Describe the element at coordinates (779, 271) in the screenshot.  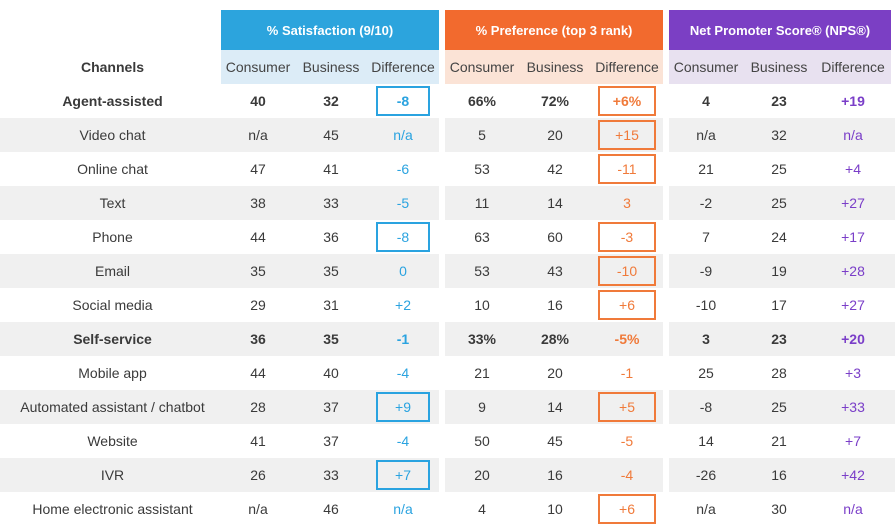
I see `nps-business-cell: 19` at that location.